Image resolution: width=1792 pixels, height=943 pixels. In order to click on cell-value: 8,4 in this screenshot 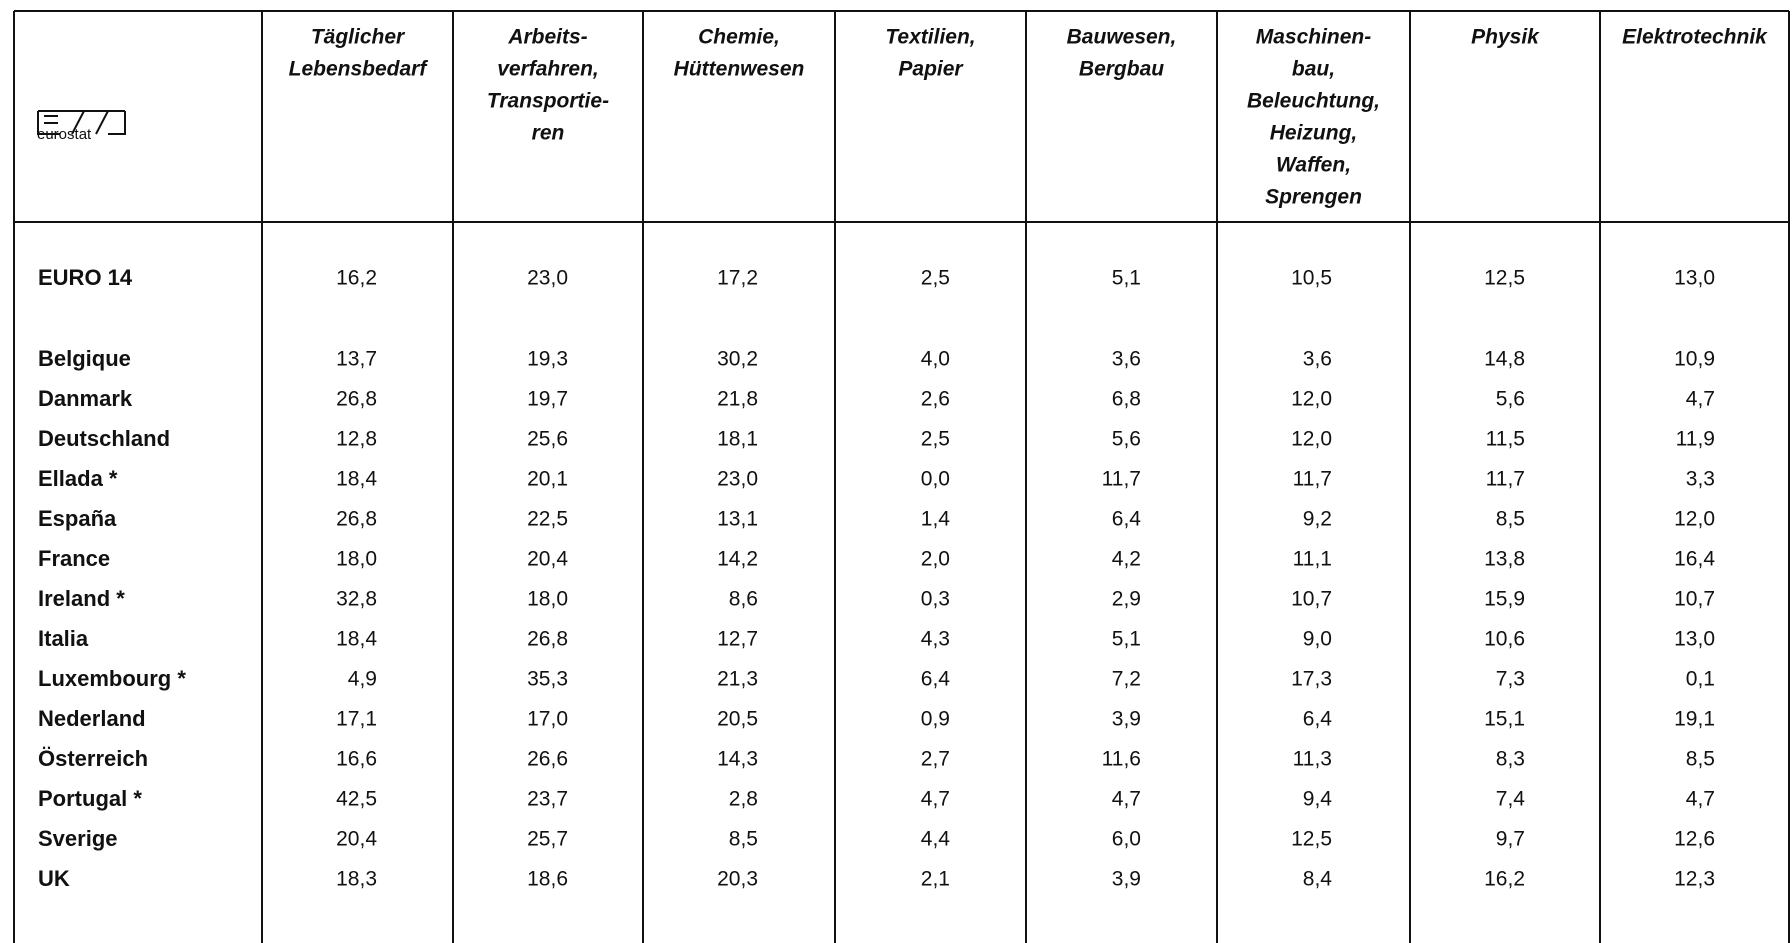, I will do `click(1318, 879)`.